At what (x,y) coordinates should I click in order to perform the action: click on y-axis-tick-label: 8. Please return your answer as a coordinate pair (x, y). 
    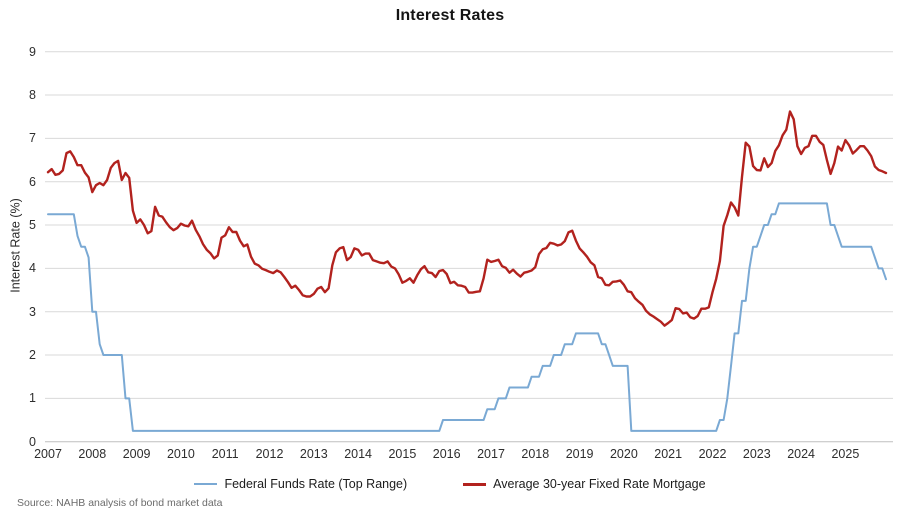
    Looking at the image, I should click on (32, 95).